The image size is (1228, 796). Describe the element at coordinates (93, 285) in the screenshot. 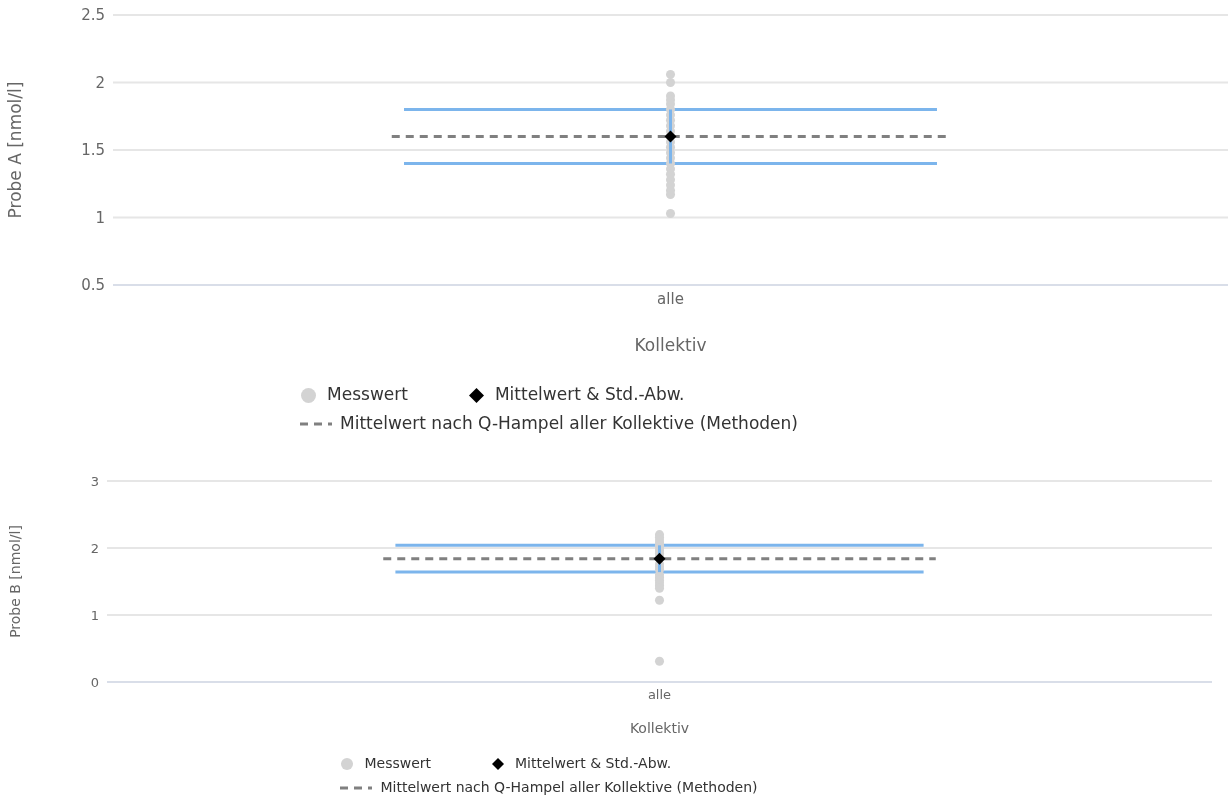

I see `y-tick-label: 0.5` at that location.